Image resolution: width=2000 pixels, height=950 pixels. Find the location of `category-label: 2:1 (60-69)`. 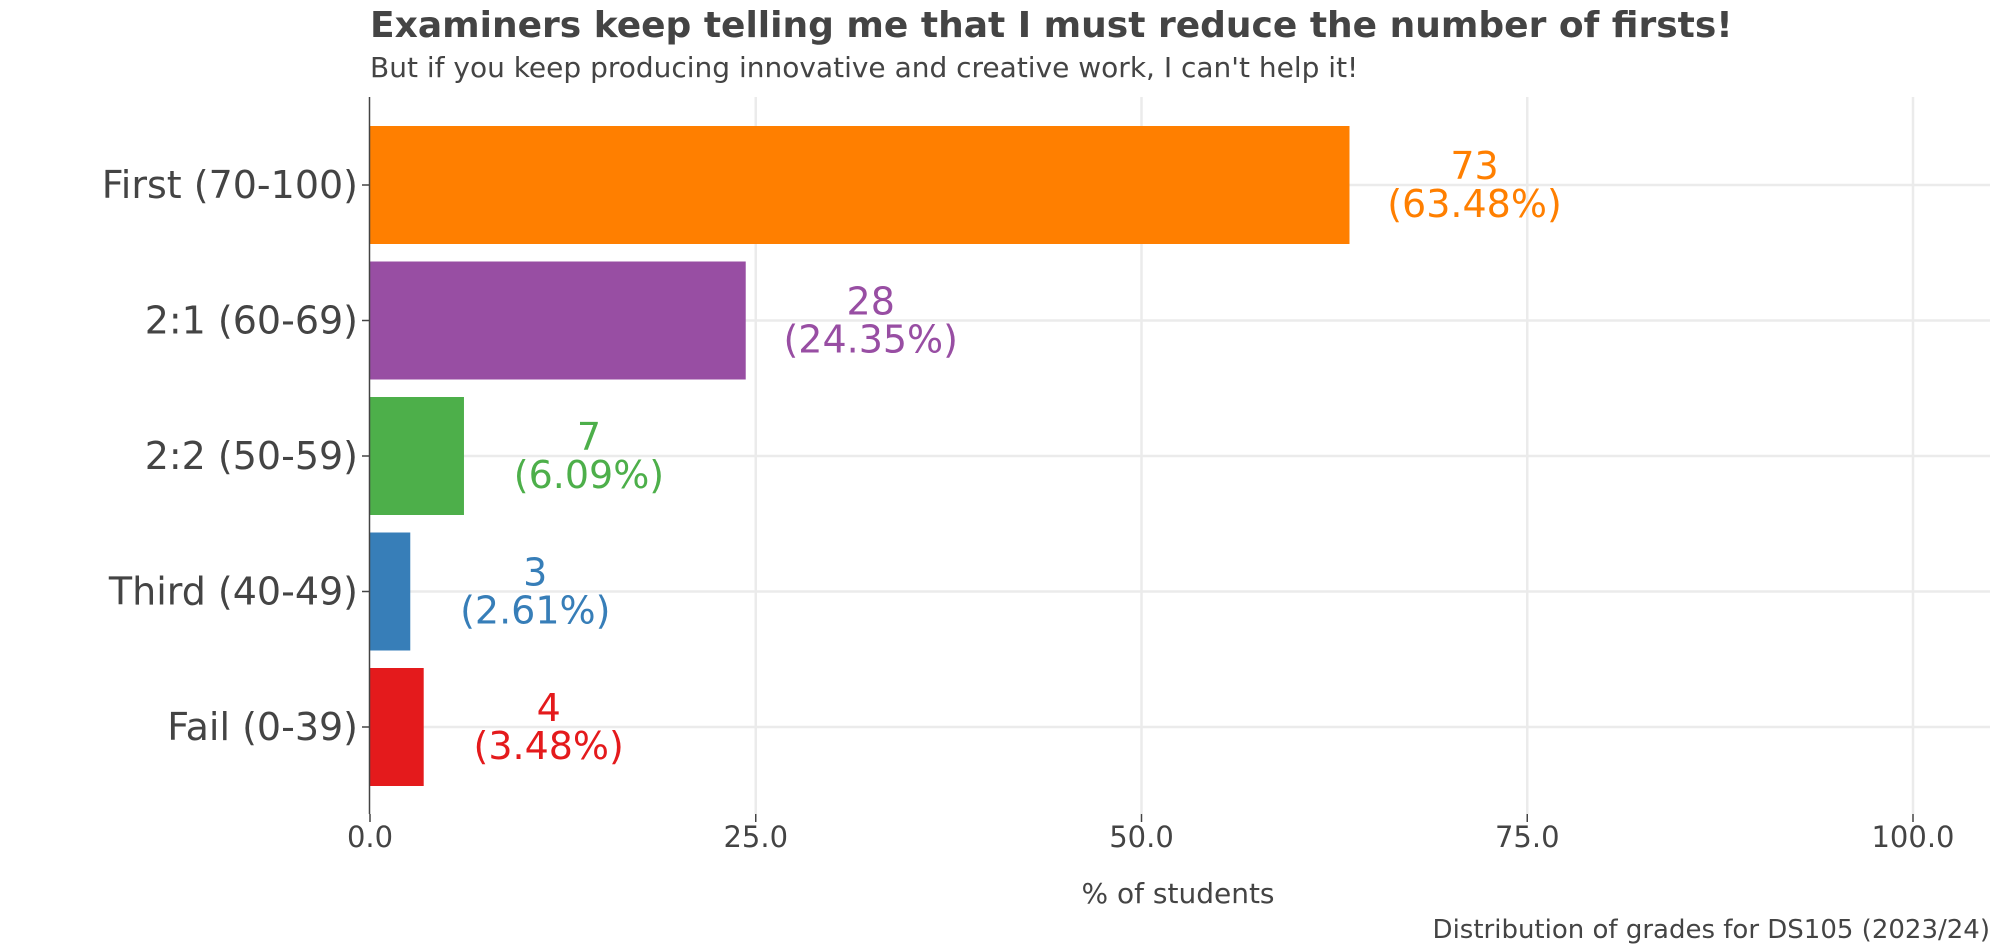

category-label: 2:1 (60-69) is located at coordinates (251, 321).